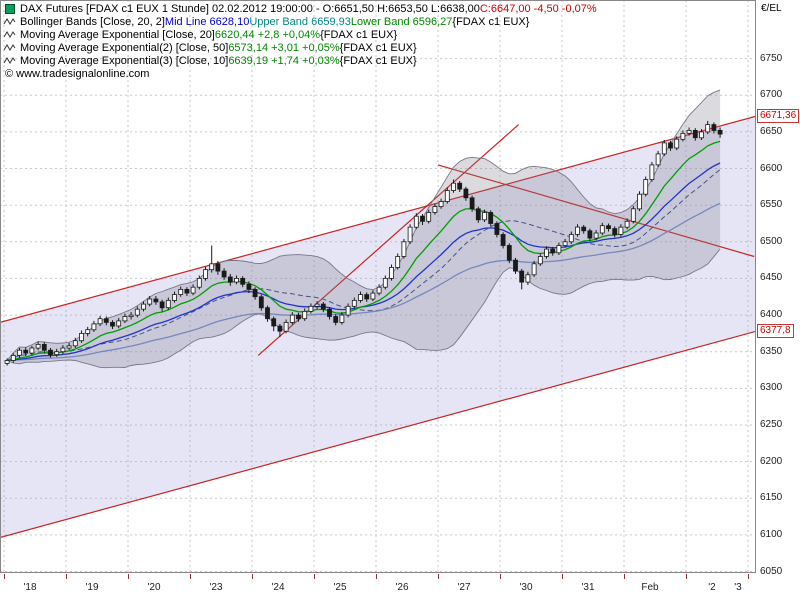 The height and width of the screenshot is (600, 800). I want to click on price-tick-label: 6100, so click(771, 534).